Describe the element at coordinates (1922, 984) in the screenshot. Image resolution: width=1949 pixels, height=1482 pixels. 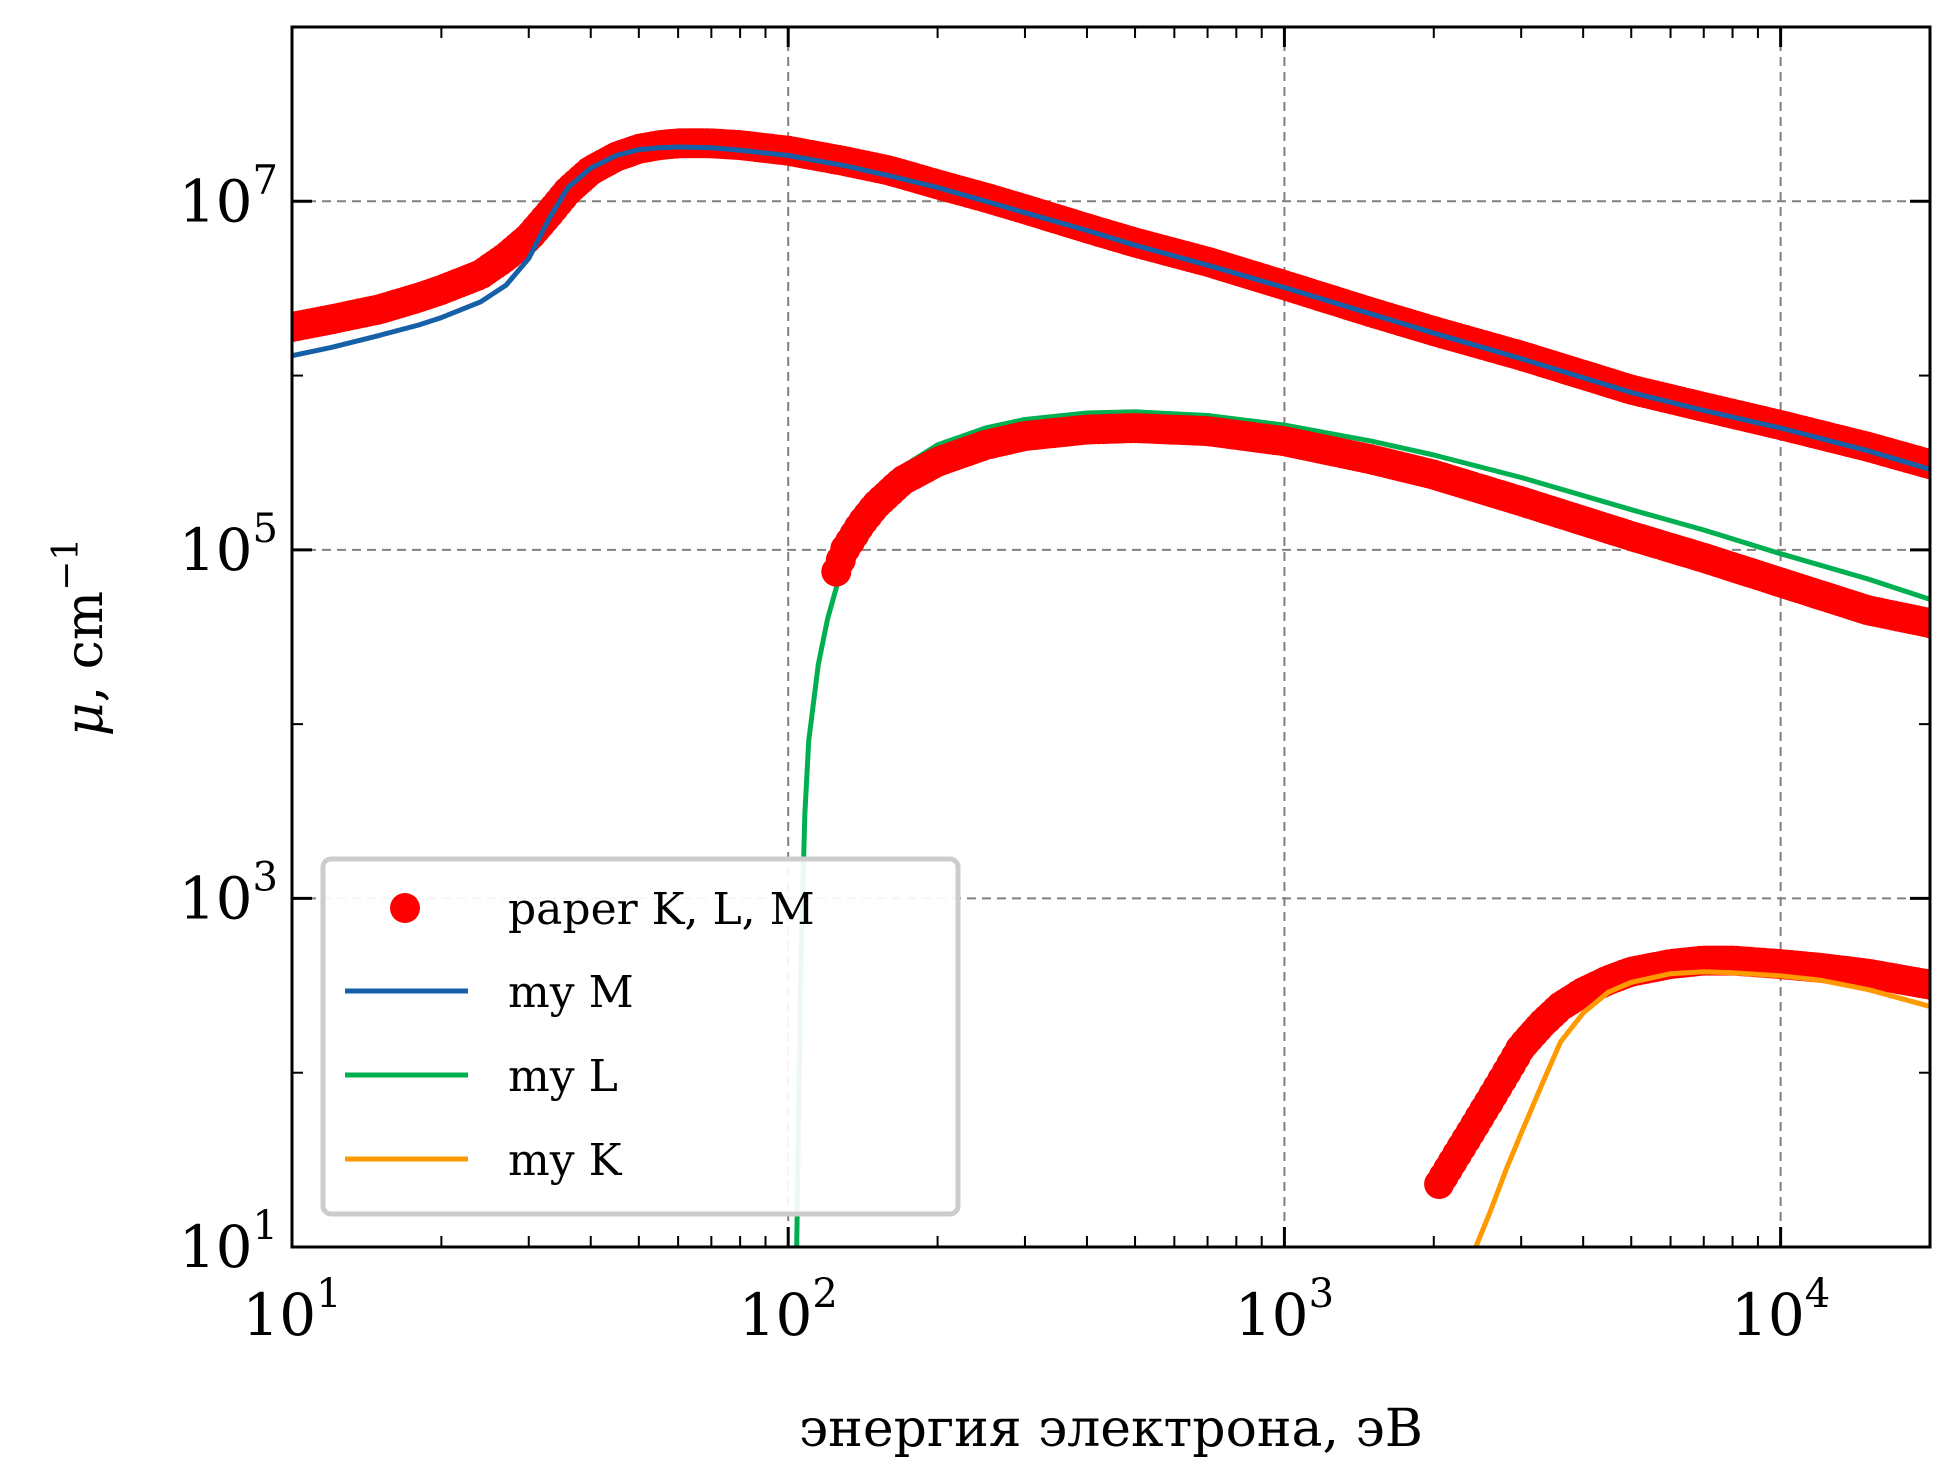
I see `data-point-paper-seg2` at that location.